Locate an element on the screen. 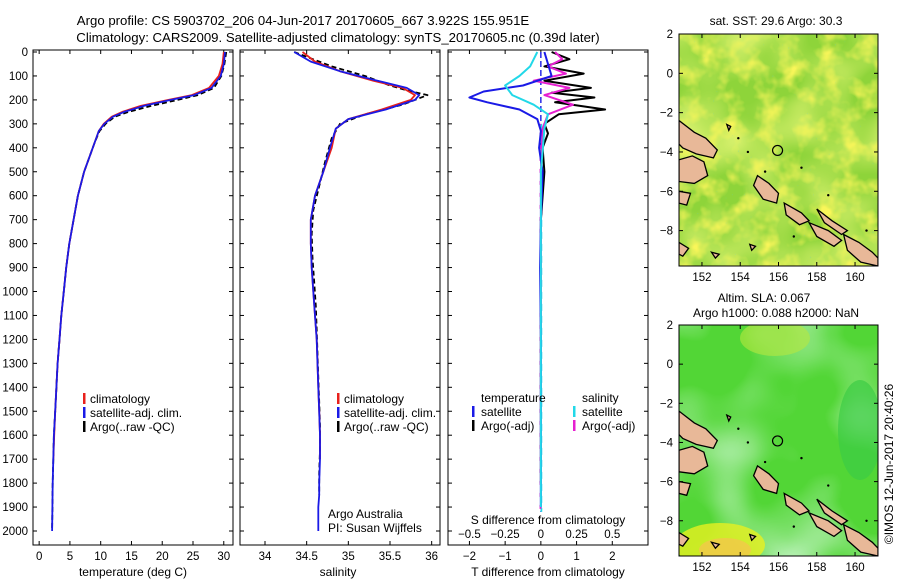 This screenshot has height=580, width=900. depth-tick-label: 1400 is located at coordinates (15, 388).